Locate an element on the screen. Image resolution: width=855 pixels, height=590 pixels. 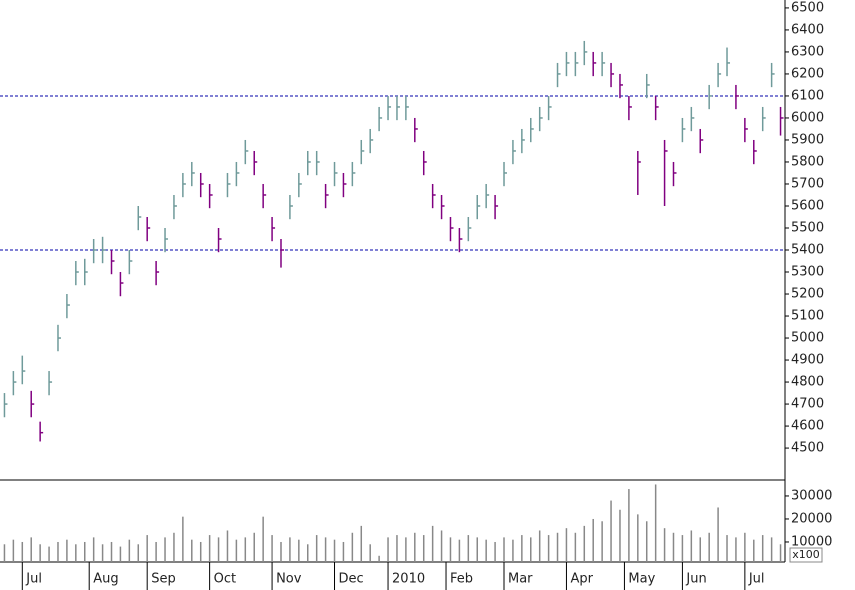
y-tick-label: 6100 is located at coordinates (807, 95).